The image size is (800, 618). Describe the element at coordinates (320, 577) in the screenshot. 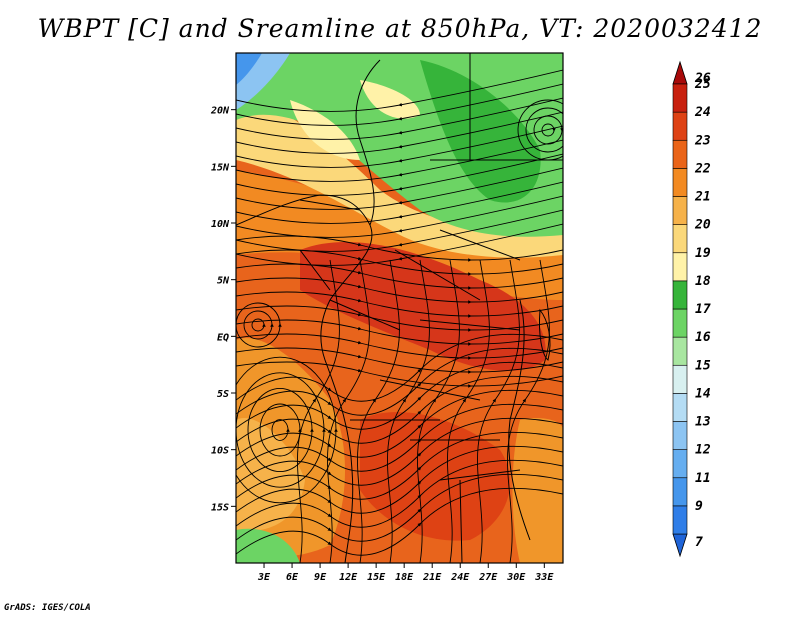

I see `lon-tick-label: 9E` at that location.